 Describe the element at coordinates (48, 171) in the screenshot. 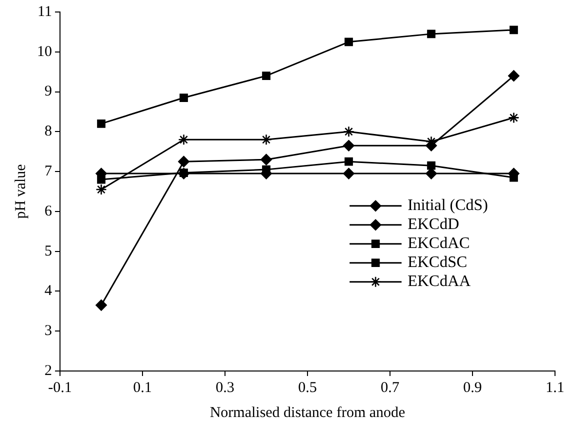

I see `y-tick-label: 7` at that location.